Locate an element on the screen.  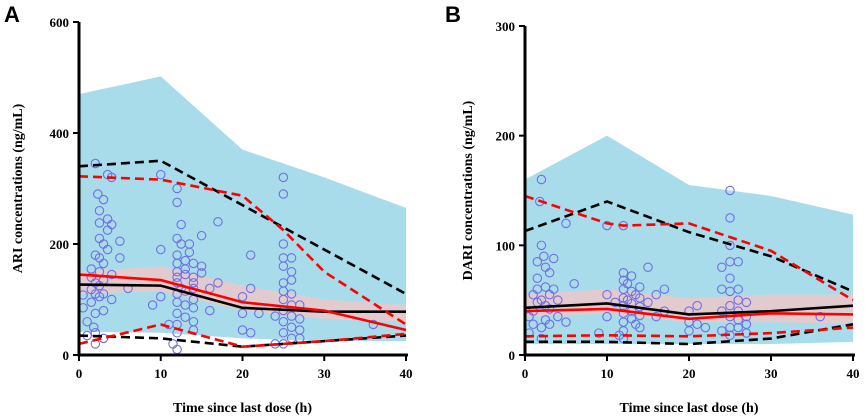
observed-median is located at coordinates (242, 302).